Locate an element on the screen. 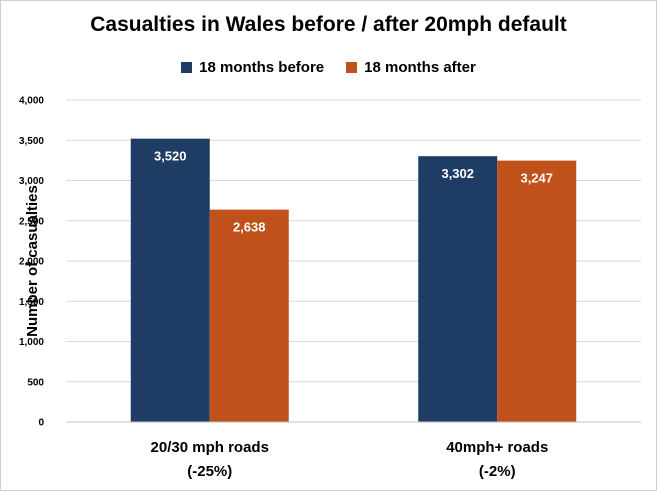 This screenshot has width=657, height=491. y-axis-label: Number of casualties is located at coordinates (32, 261).